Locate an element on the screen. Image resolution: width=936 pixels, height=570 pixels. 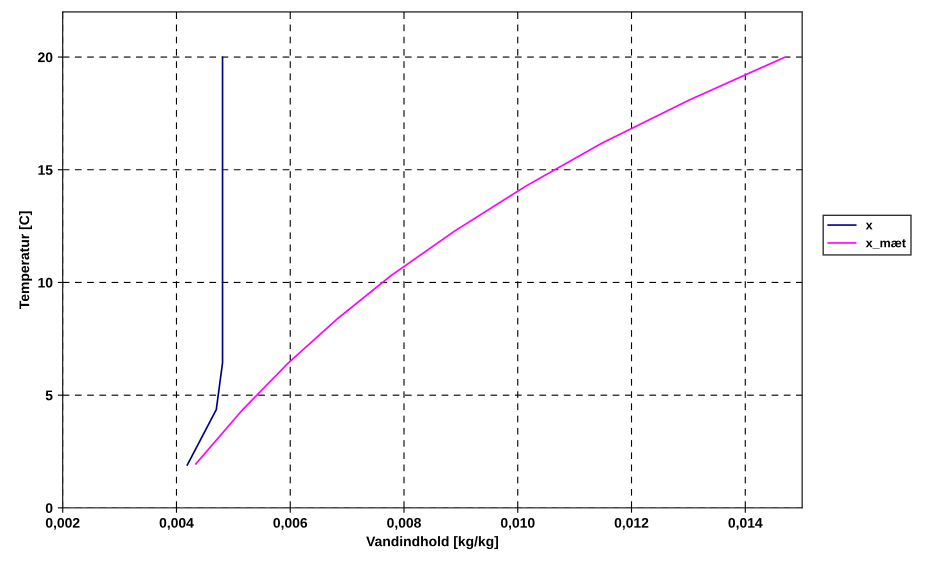
y-tick-label: 0 is located at coordinates (49, 508).